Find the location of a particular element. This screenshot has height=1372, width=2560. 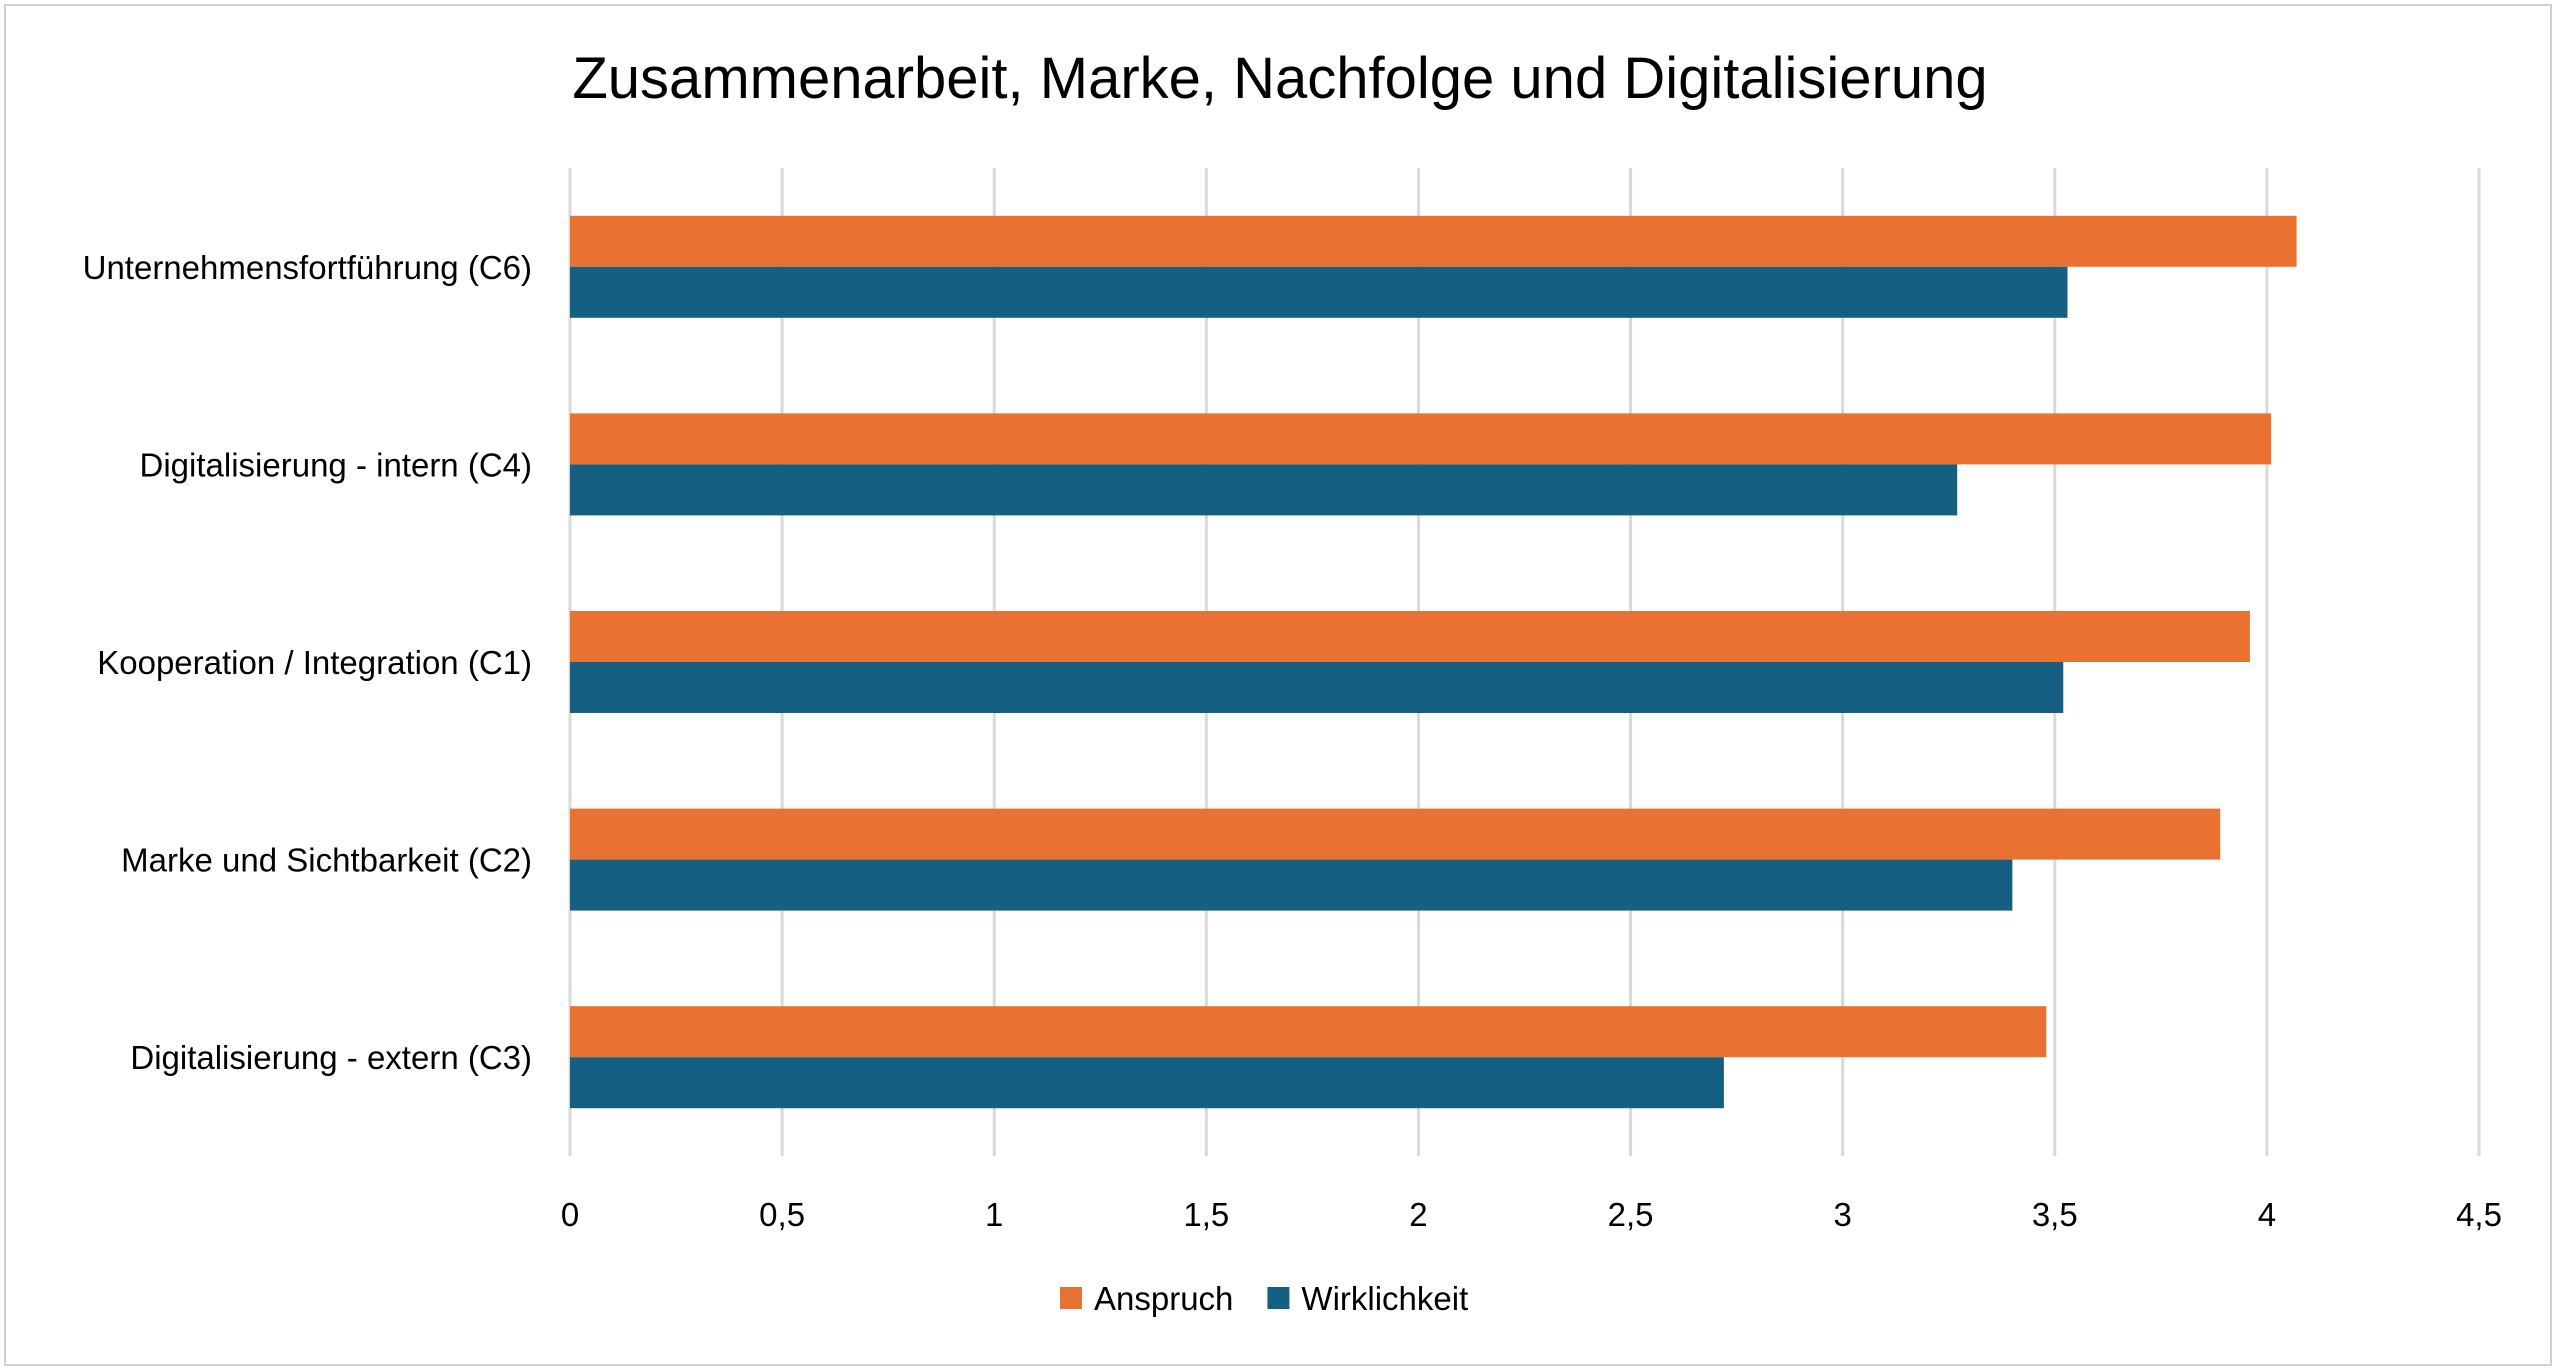

category-label: Kooperation / Integration (C1) is located at coordinates (314, 662).